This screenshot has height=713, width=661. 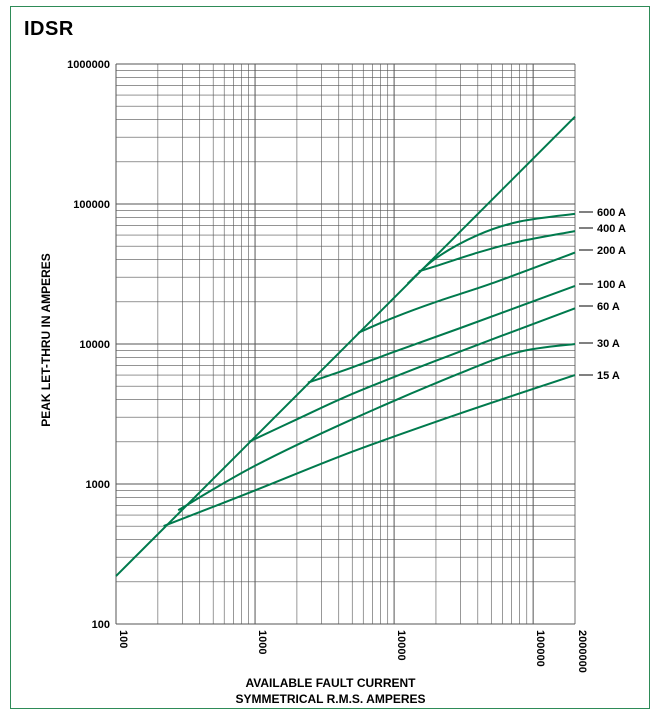 What do you see at coordinates (608, 307) in the screenshot?
I see `legend-label: 60 A` at bounding box center [608, 307].